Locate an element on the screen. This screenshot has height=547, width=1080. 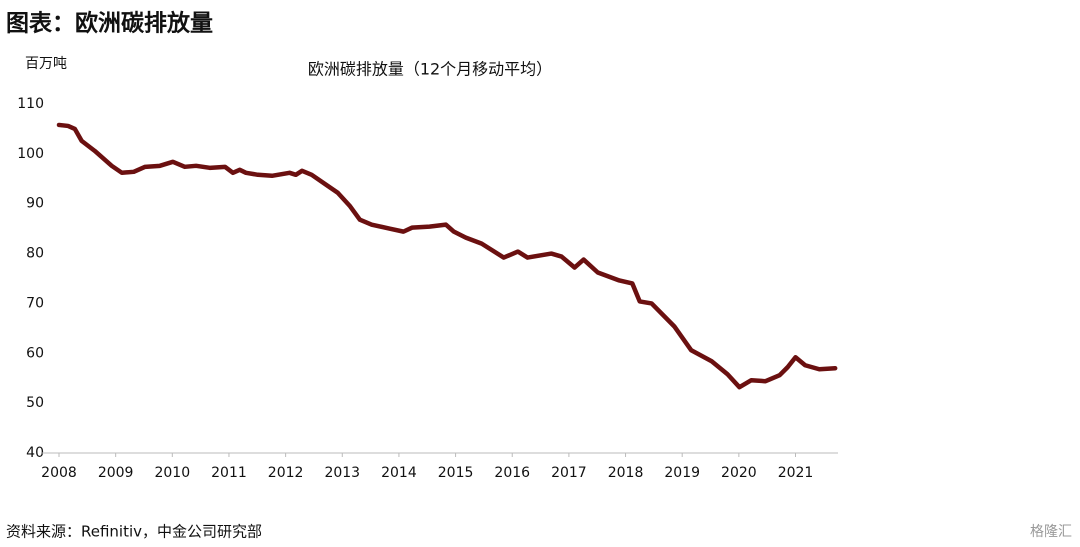
x-tick-label: 2012 is located at coordinates (286, 473).